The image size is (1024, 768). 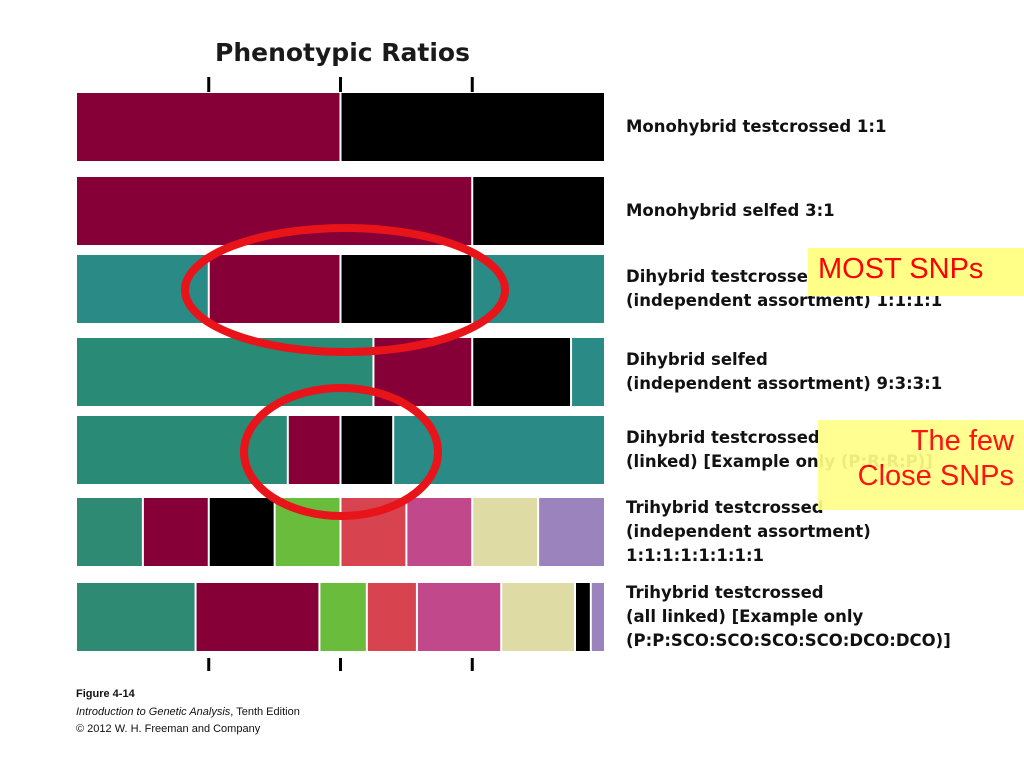 I want to click on few-close-snps-note: The few Close SNPs, so click(x=921, y=465).